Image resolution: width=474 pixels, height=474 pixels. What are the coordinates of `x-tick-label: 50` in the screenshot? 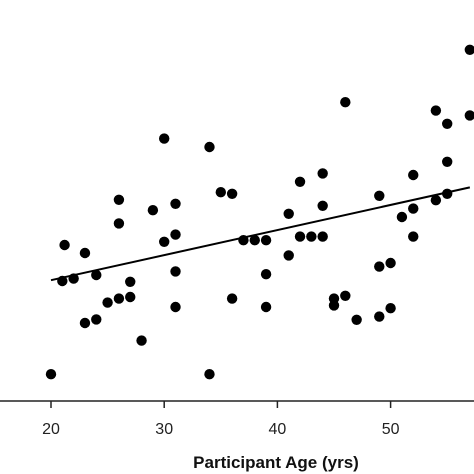 It's located at (391, 429).